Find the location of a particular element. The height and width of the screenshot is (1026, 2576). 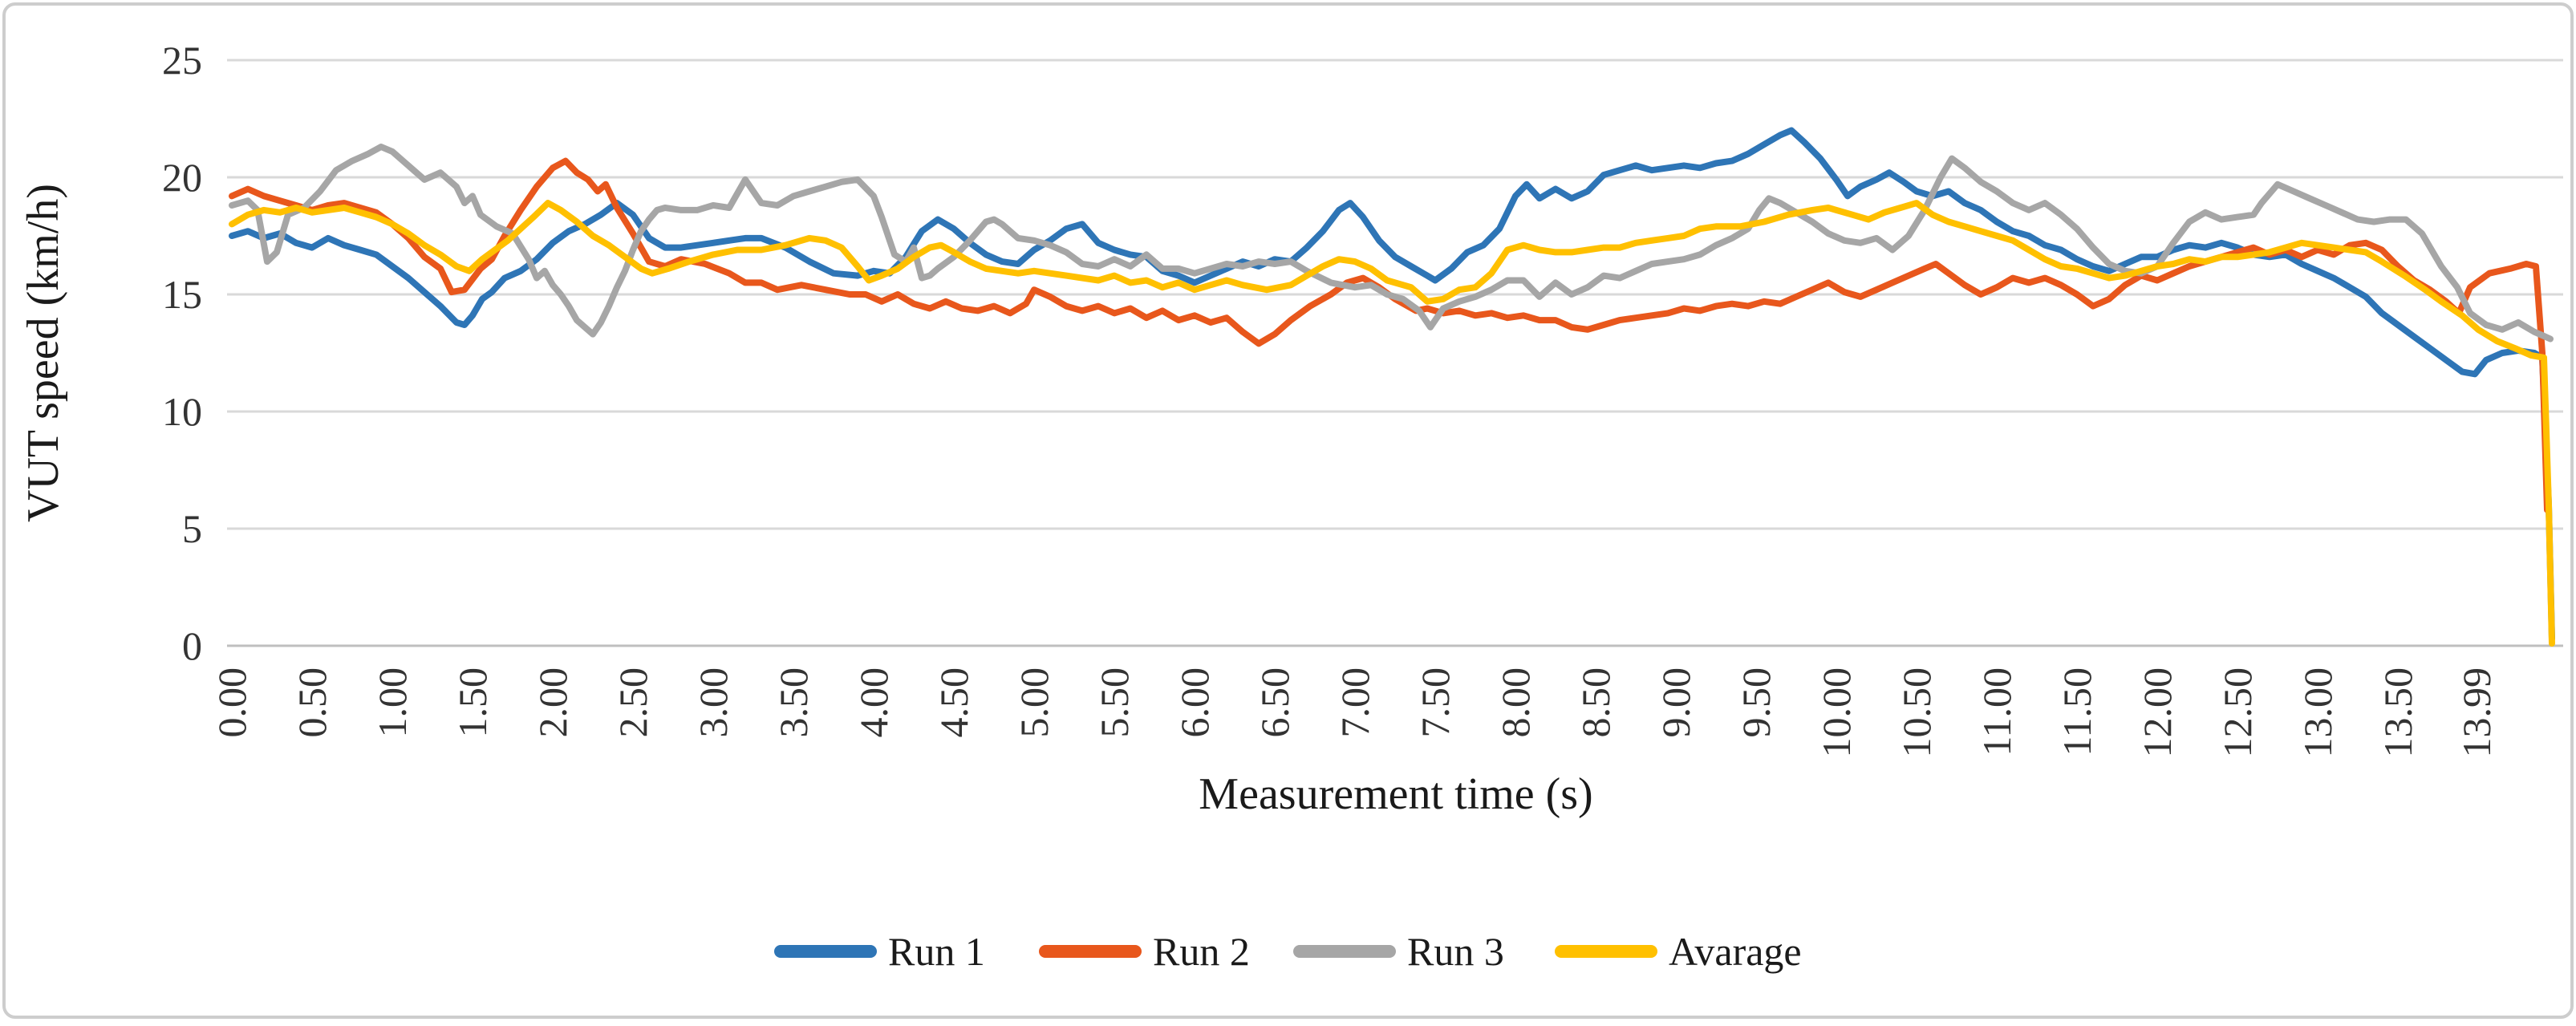

legend-label: Avarage is located at coordinates (1736, 951).